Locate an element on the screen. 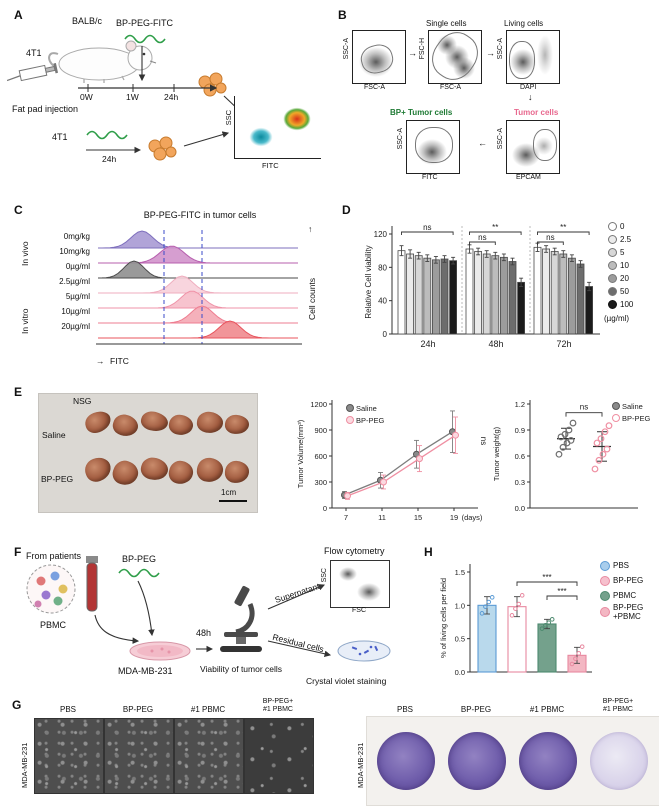 The width and height of the screenshot is (659, 810). g-col-label: BP-PEG is located at coordinates (138, 709).